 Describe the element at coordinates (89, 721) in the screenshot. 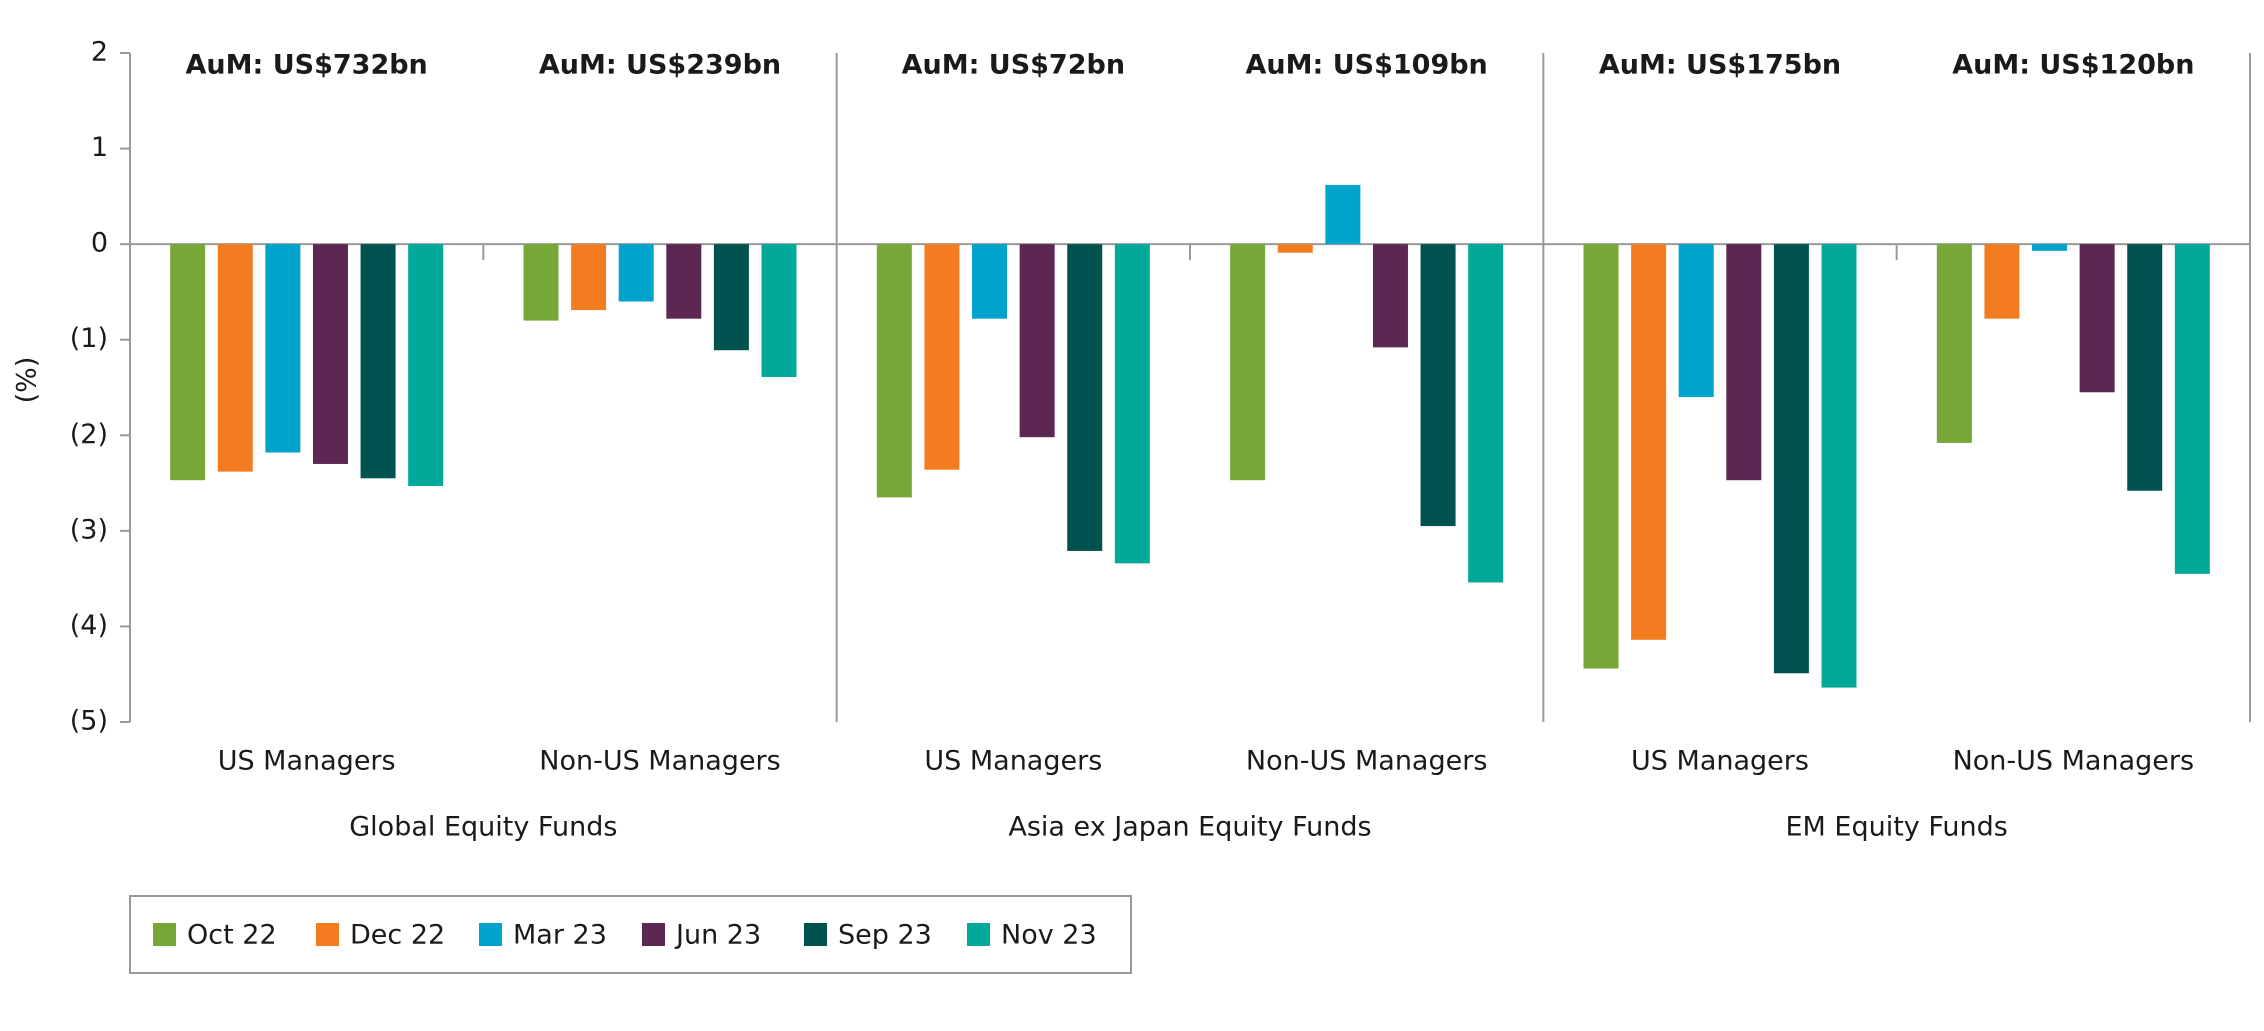

I see `y-tick-label: (5)` at that location.